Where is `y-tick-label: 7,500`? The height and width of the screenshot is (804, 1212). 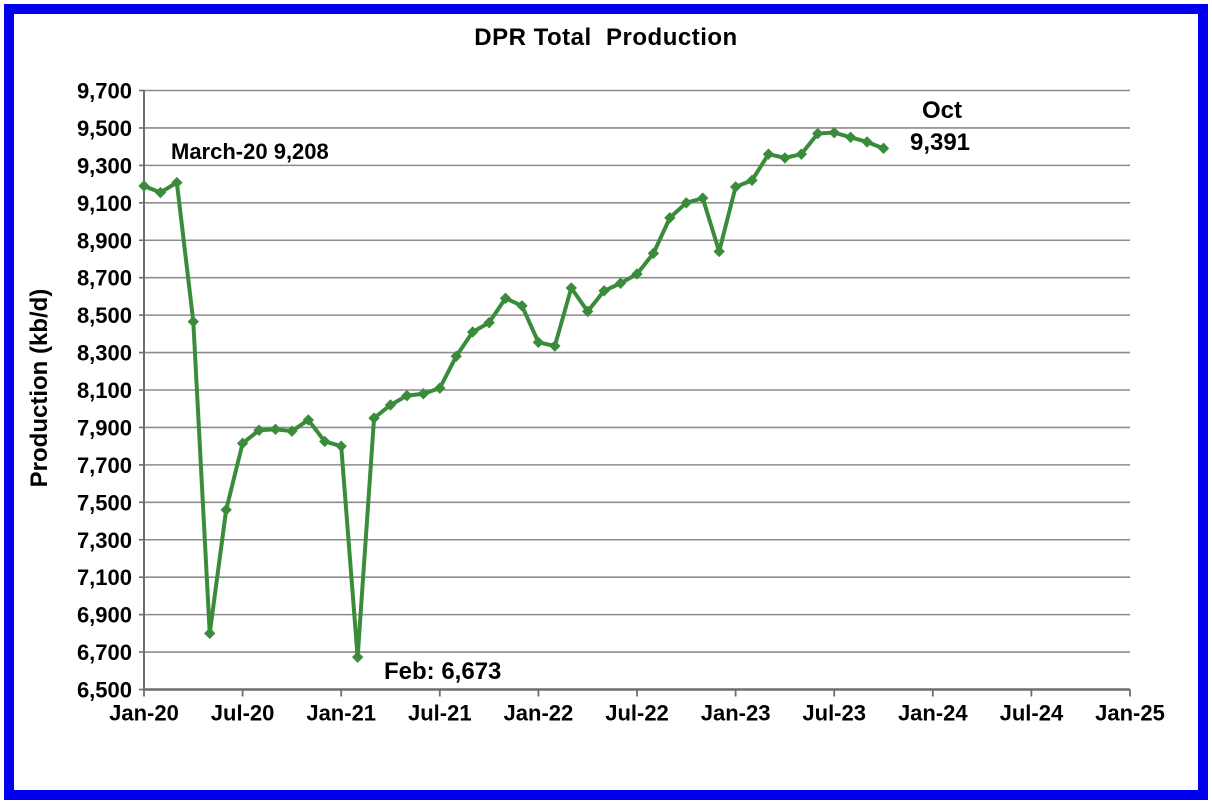
y-tick-label: 7,500 is located at coordinates (104, 502).